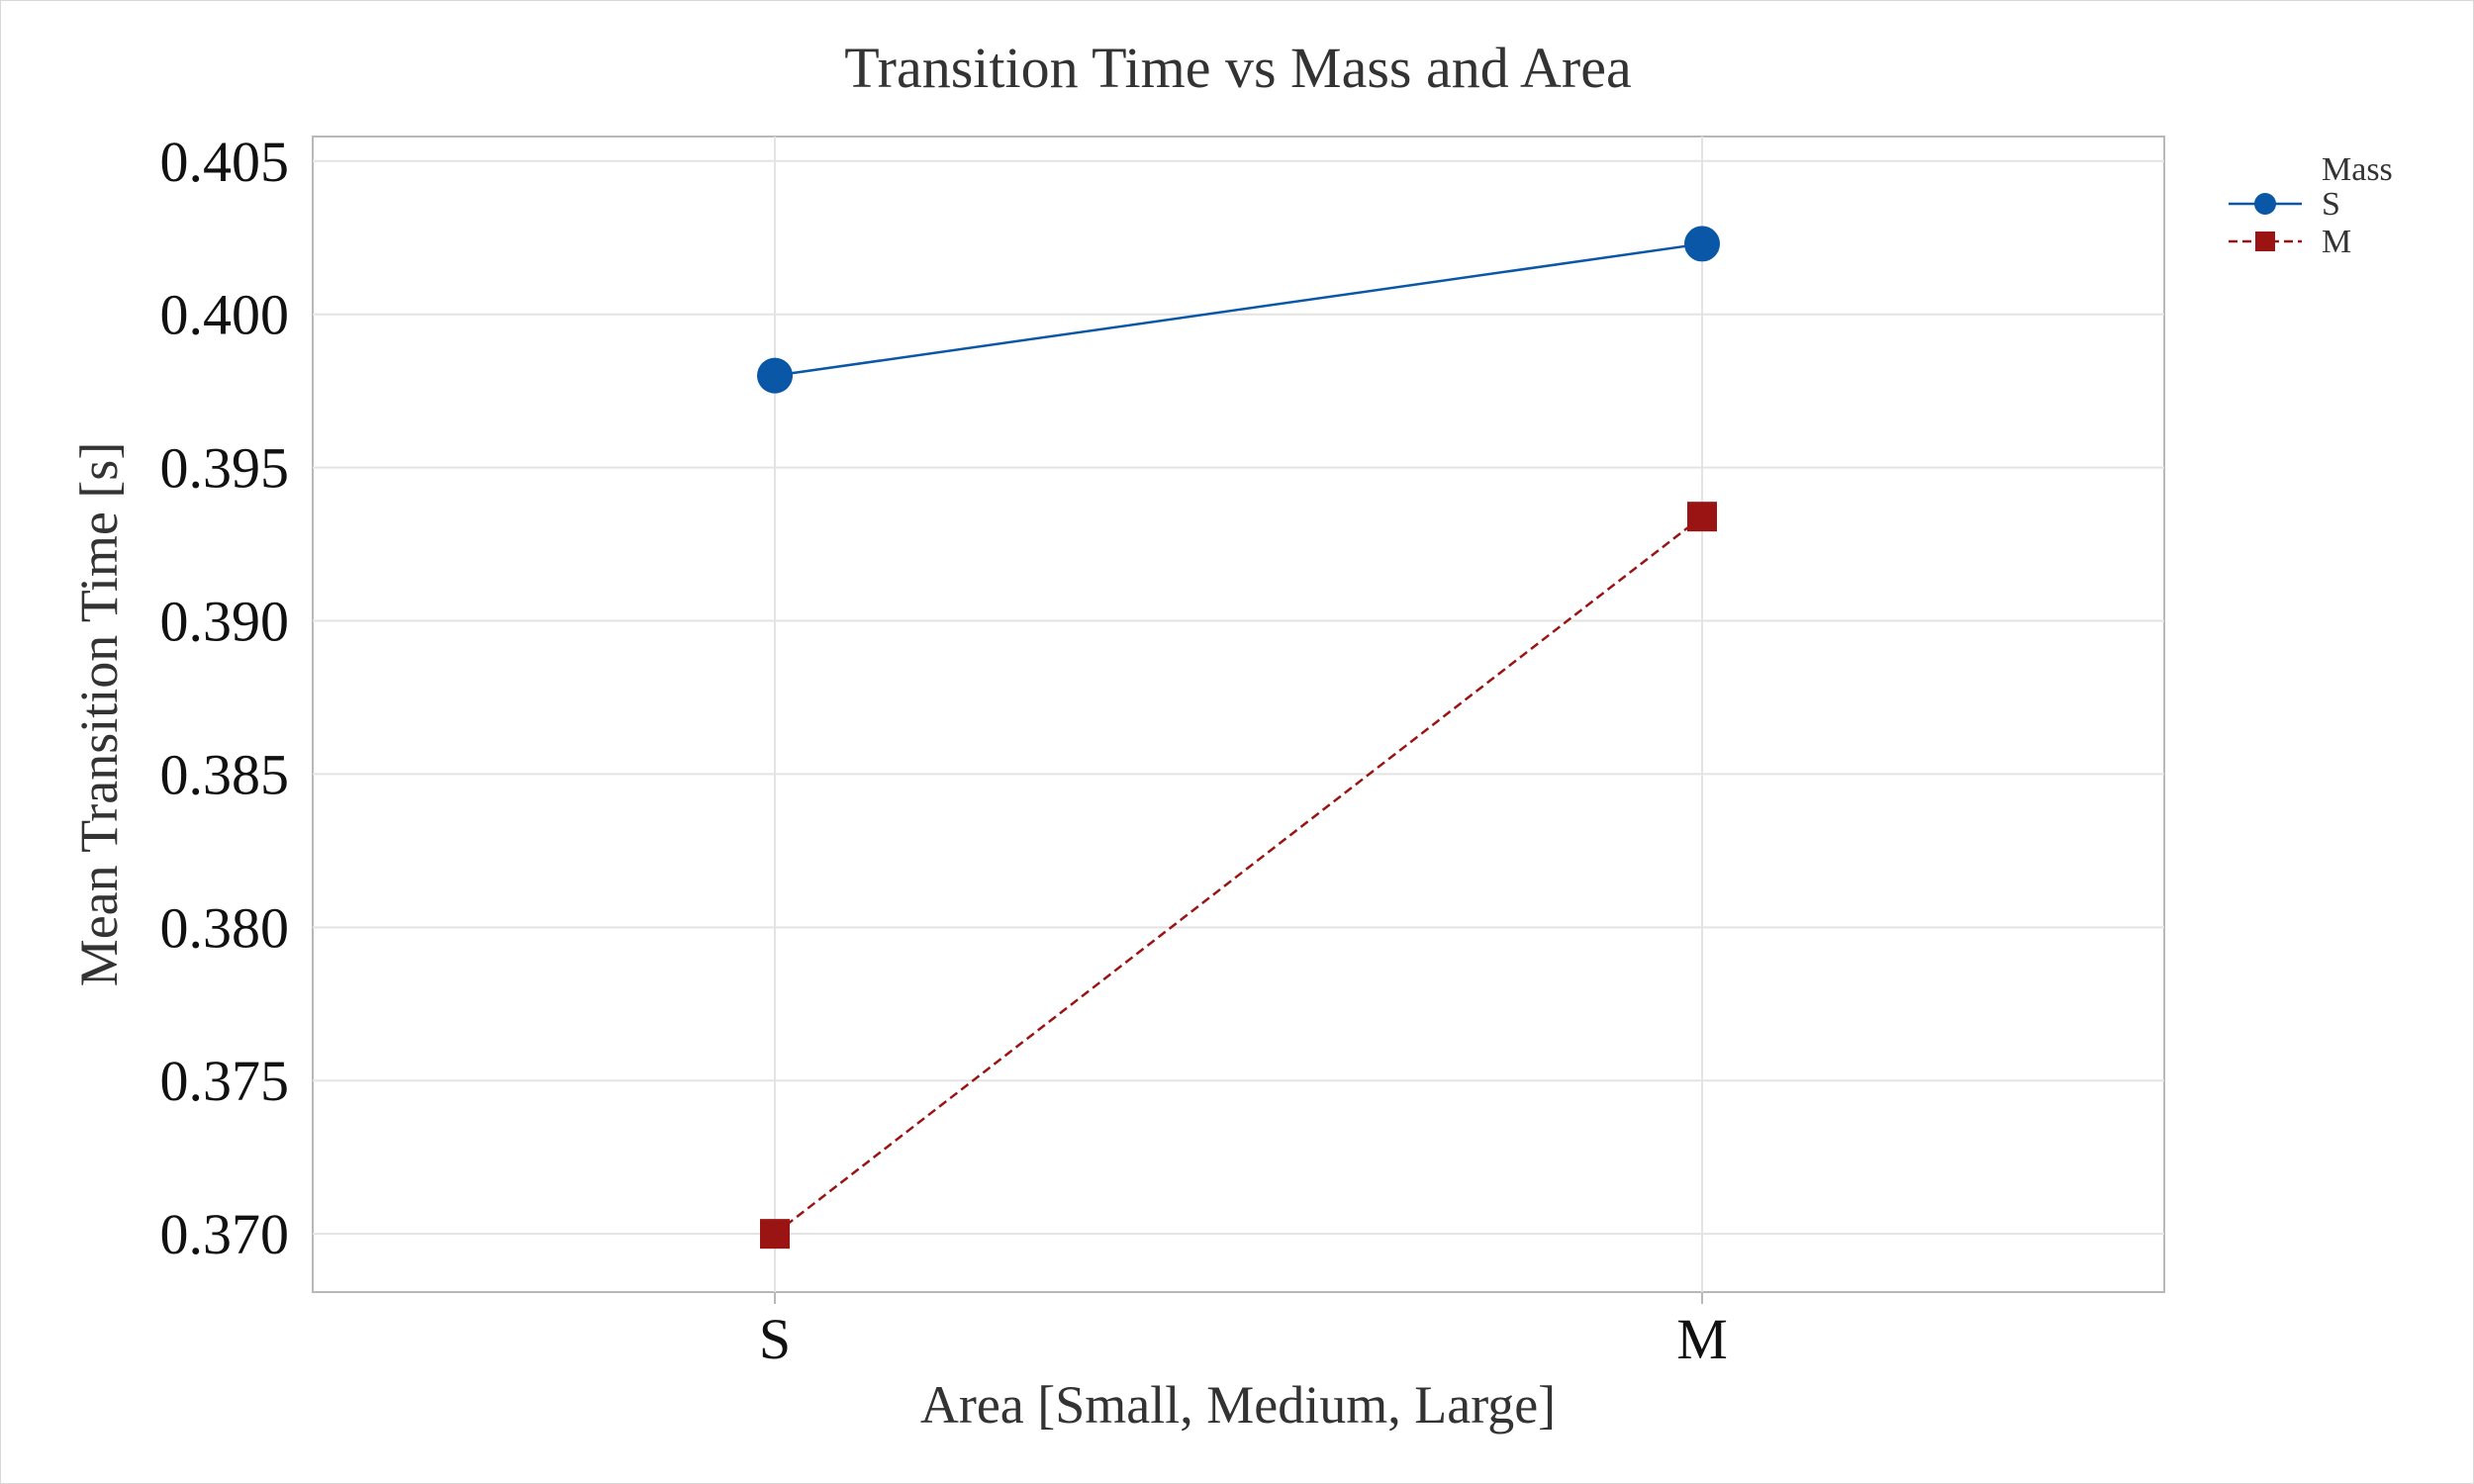 This screenshot has height=1484, width=2474. What do you see at coordinates (2265, 204) in the screenshot?
I see `legend-marker-s` at bounding box center [2265, 204].